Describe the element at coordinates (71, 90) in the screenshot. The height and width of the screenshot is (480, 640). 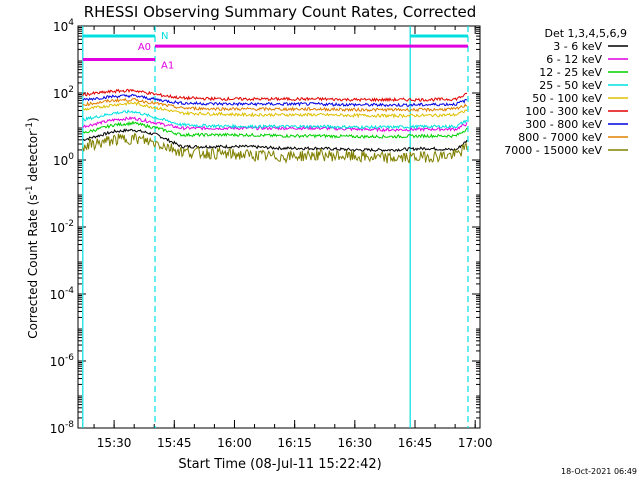
I see `y-tick-exponent: 2` at that location.